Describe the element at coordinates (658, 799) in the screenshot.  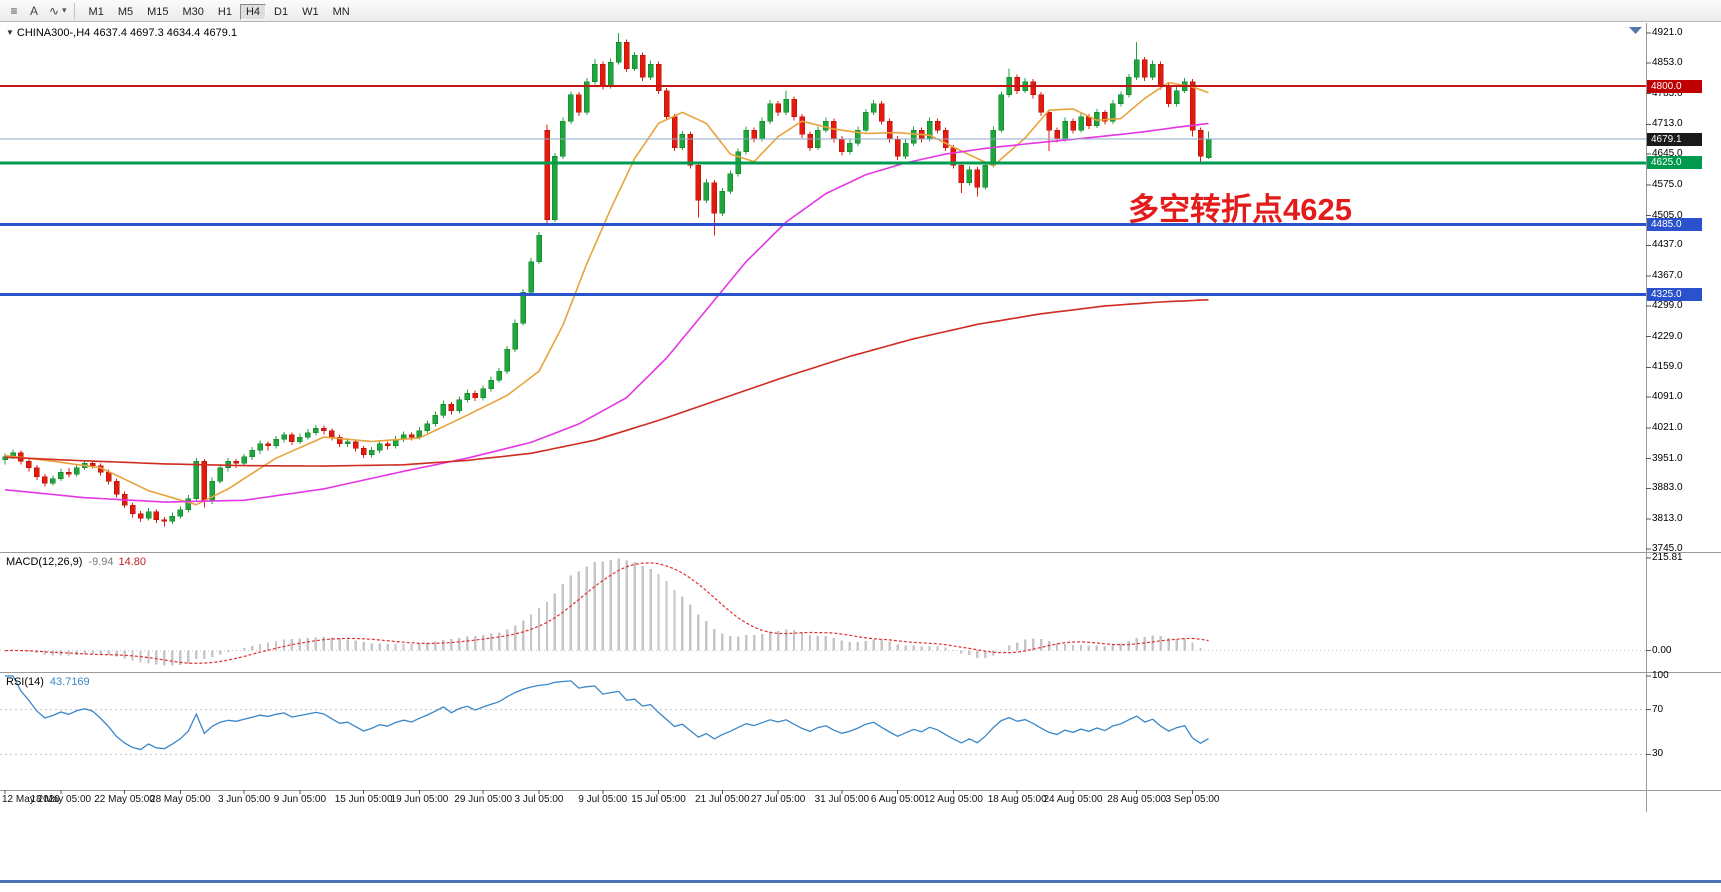
I see `time-axis-label: 15 Jul 05:00` at that location.